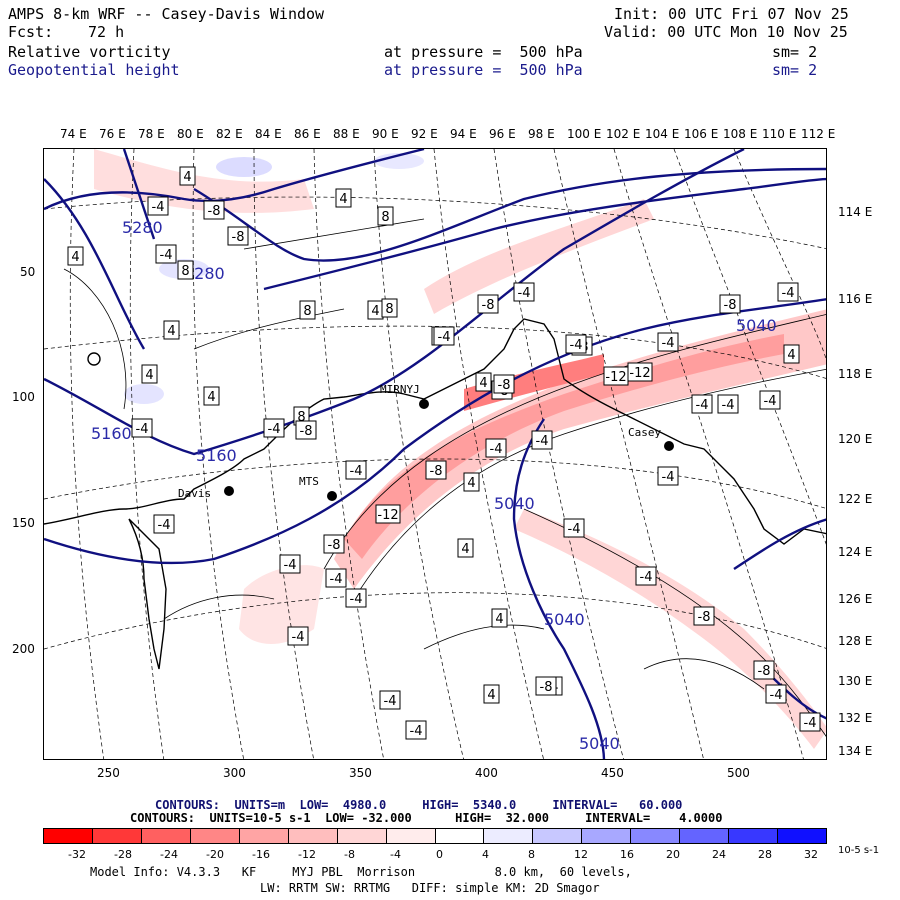 This screenshot has height=900, width=900. Describe the element at coordinates (531, 854) in the screenshot. I see `legend-tick: 8` at that location.